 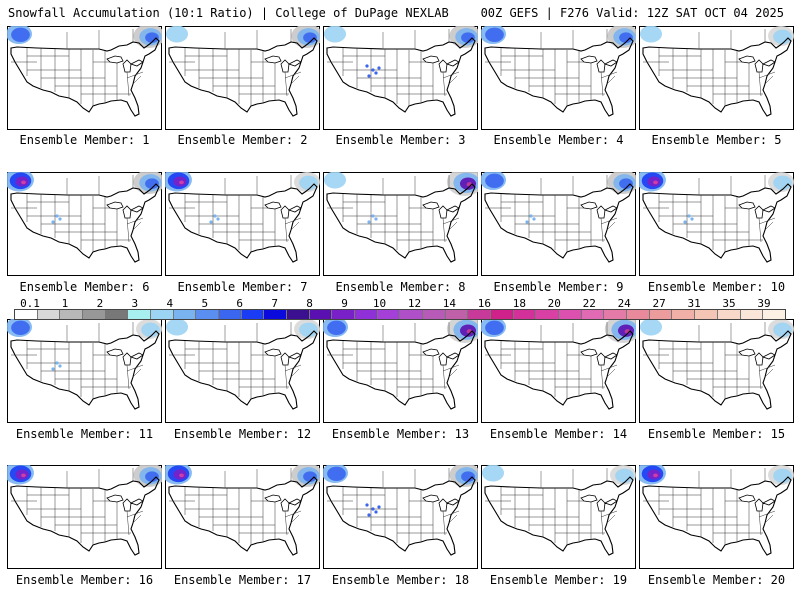 What do you see at coordinates (716, 434) in the screenshot?
I see `member-caption: Ensemble Member: 15` at bounding box center [716, 434].